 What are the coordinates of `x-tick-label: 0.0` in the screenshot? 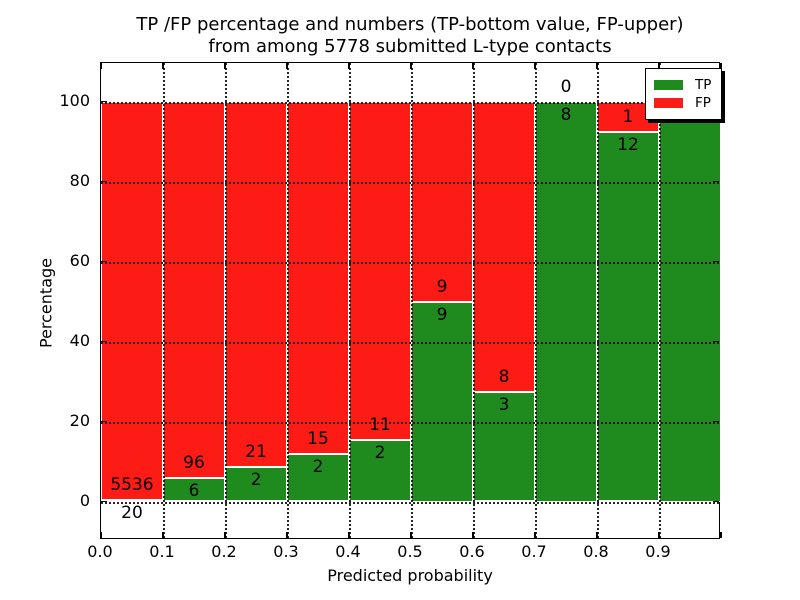 It's located at (100, 551).